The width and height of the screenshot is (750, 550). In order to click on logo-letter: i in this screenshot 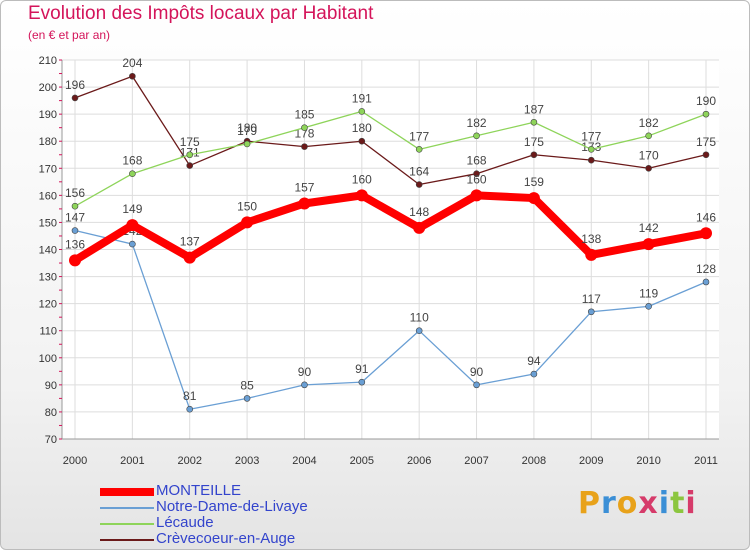, I will do `click(664, 503)`.